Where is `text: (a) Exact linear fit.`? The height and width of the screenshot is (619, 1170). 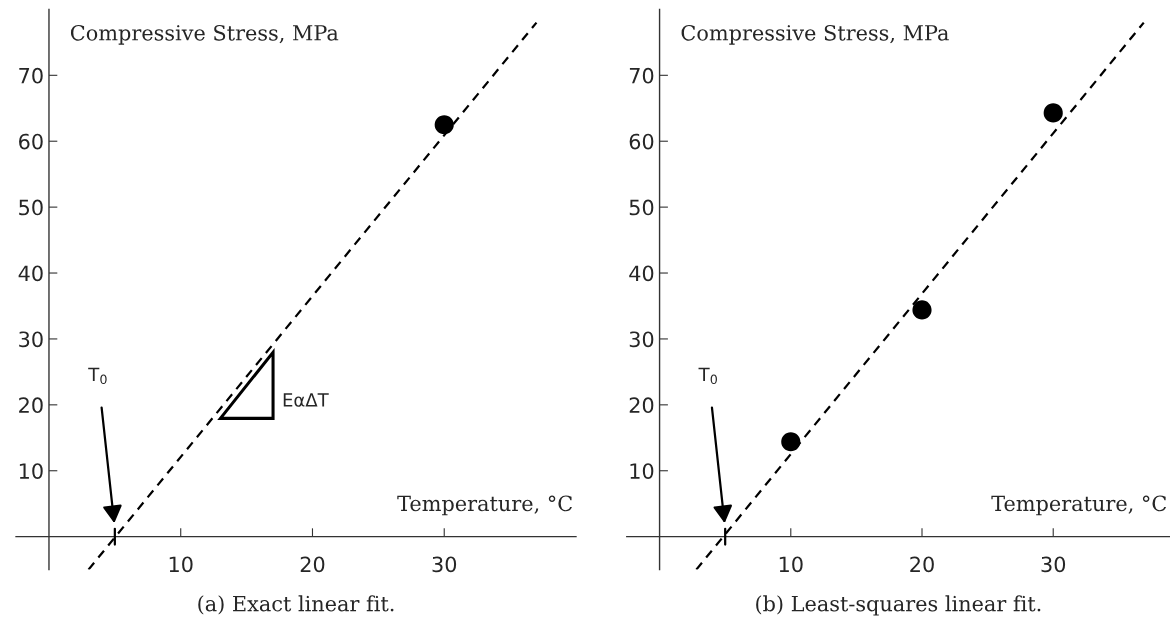 text: (a) Exact linear fit. is located at coordinates (296, 605).